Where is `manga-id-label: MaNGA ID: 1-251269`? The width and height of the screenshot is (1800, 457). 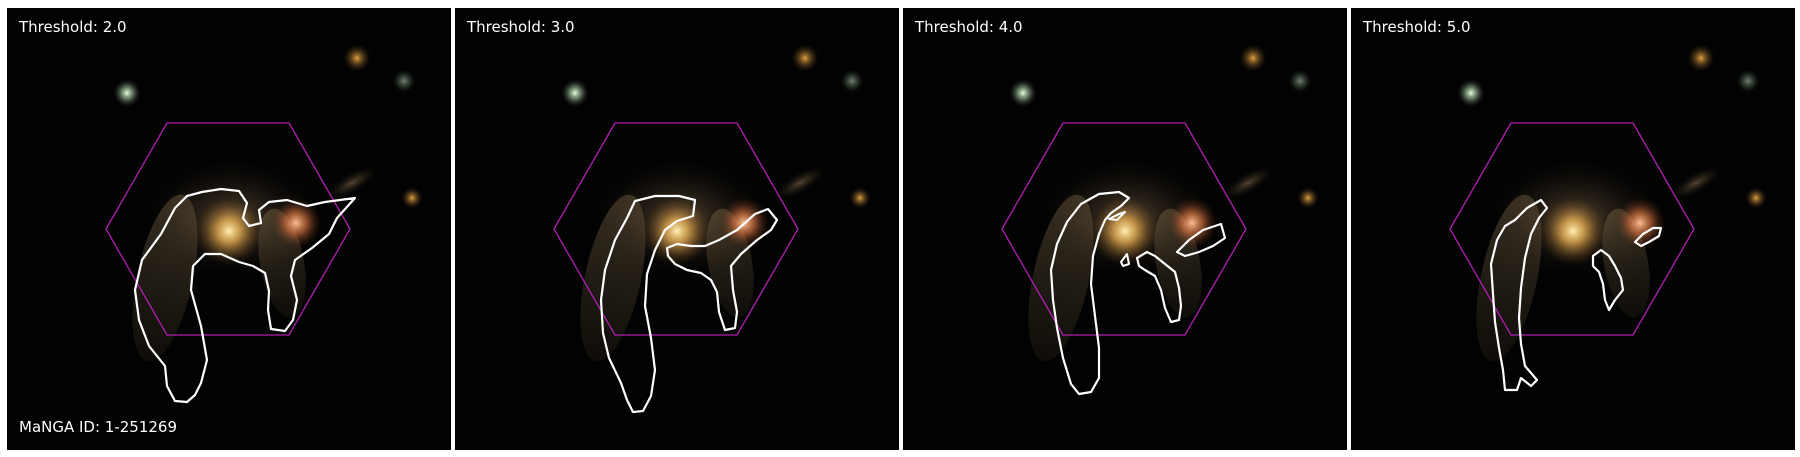 manga-id-label: MaNGA ID: 1-251269 is located at coordinates (98, 427).